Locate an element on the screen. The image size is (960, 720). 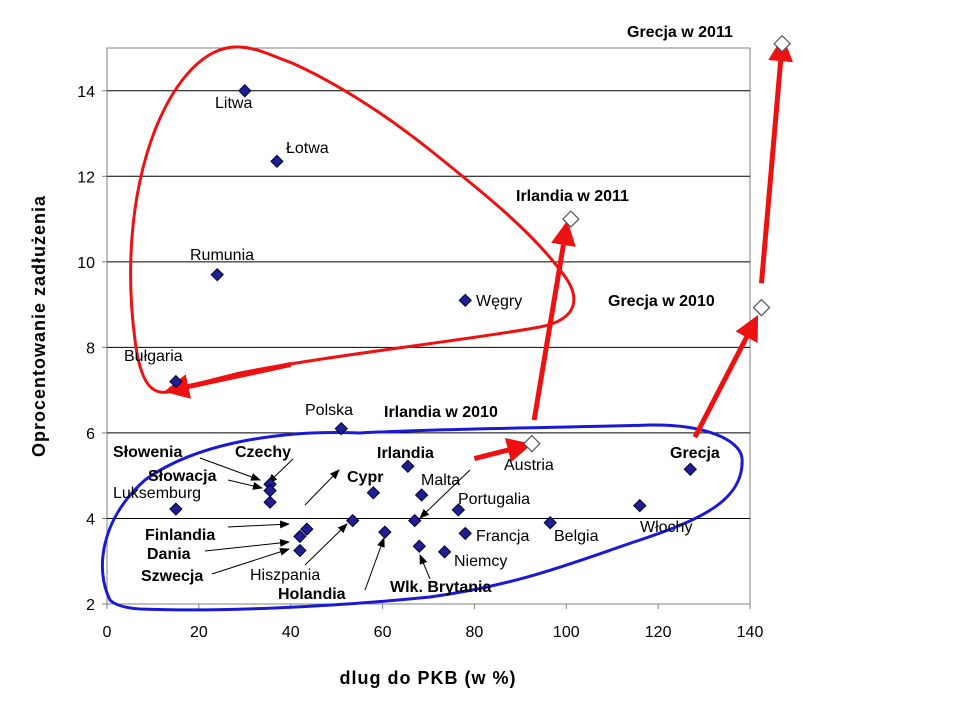
label-grecja: Grecja is located at coordinates (695, 453).